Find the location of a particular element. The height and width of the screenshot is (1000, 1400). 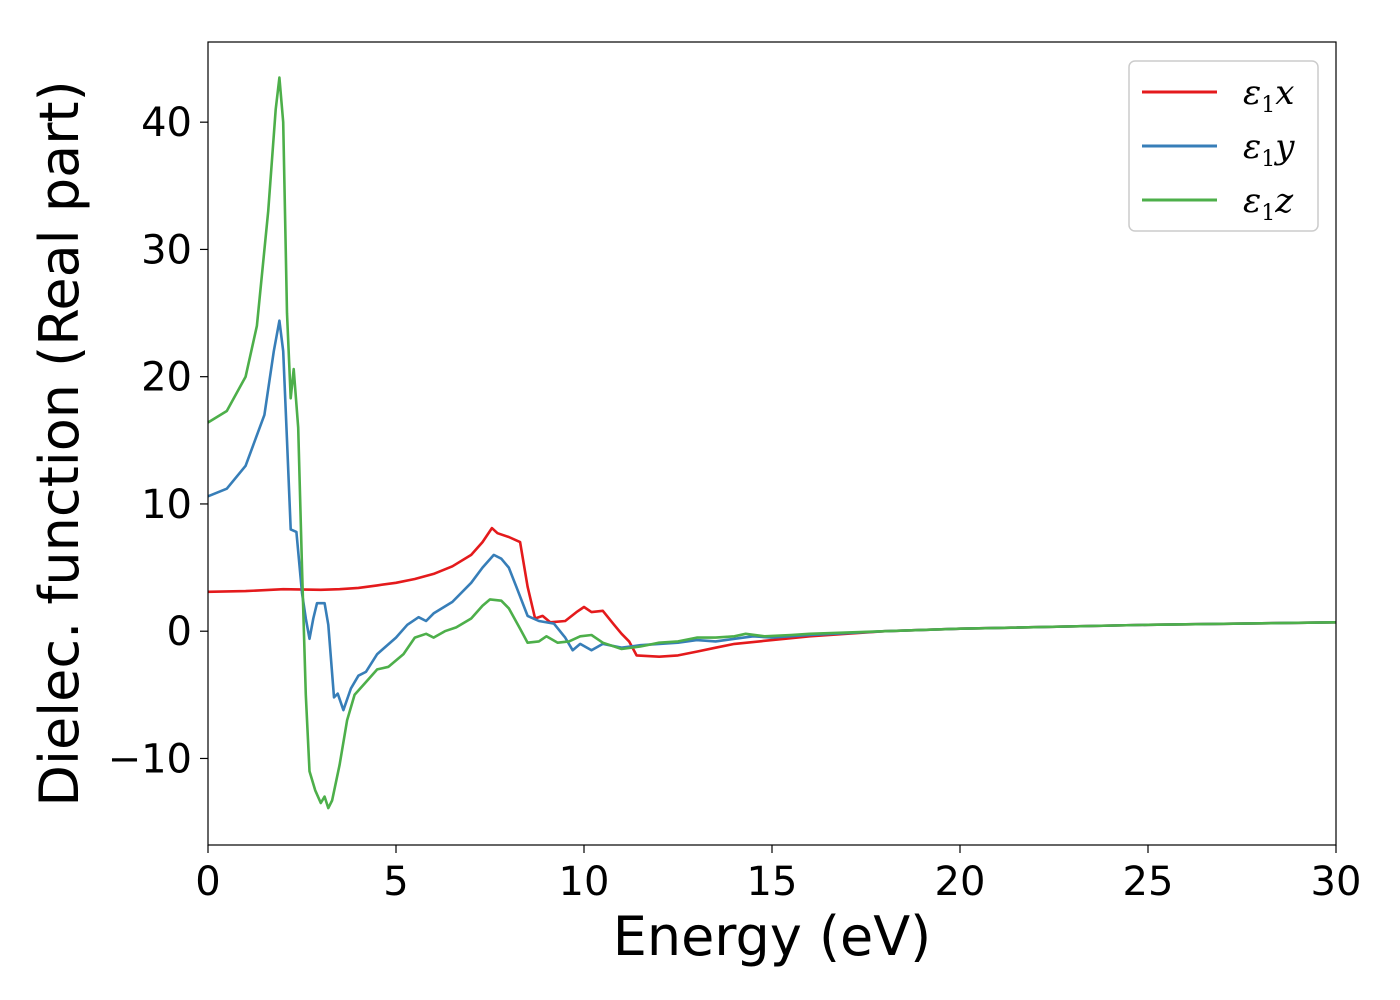

legend-box is located at coordinates (1223, 146).